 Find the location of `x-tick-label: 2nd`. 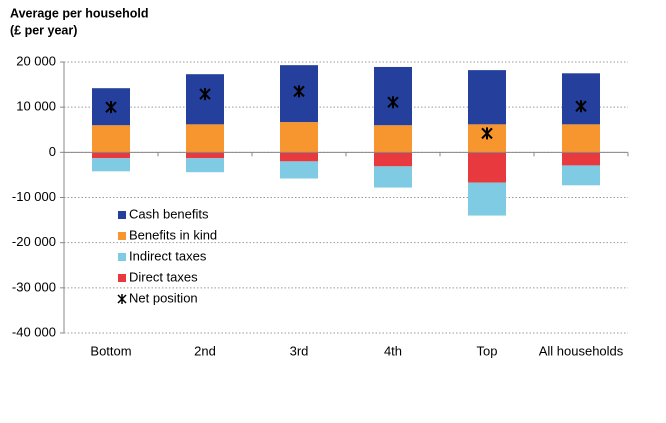

x-tick-label: 2nd is located at coordinates (205, 350).